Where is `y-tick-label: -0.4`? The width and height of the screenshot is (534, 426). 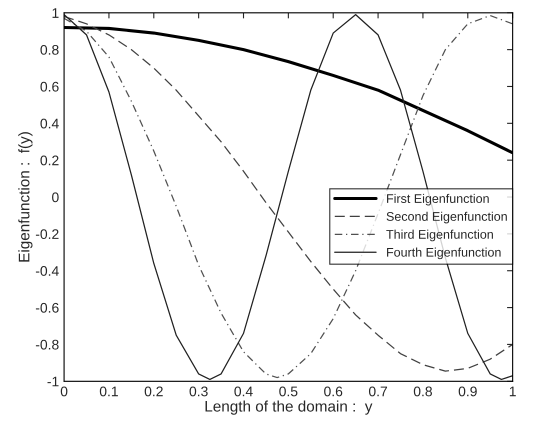 y-tick-label: -0.4 is located at coordinates (47, 271).